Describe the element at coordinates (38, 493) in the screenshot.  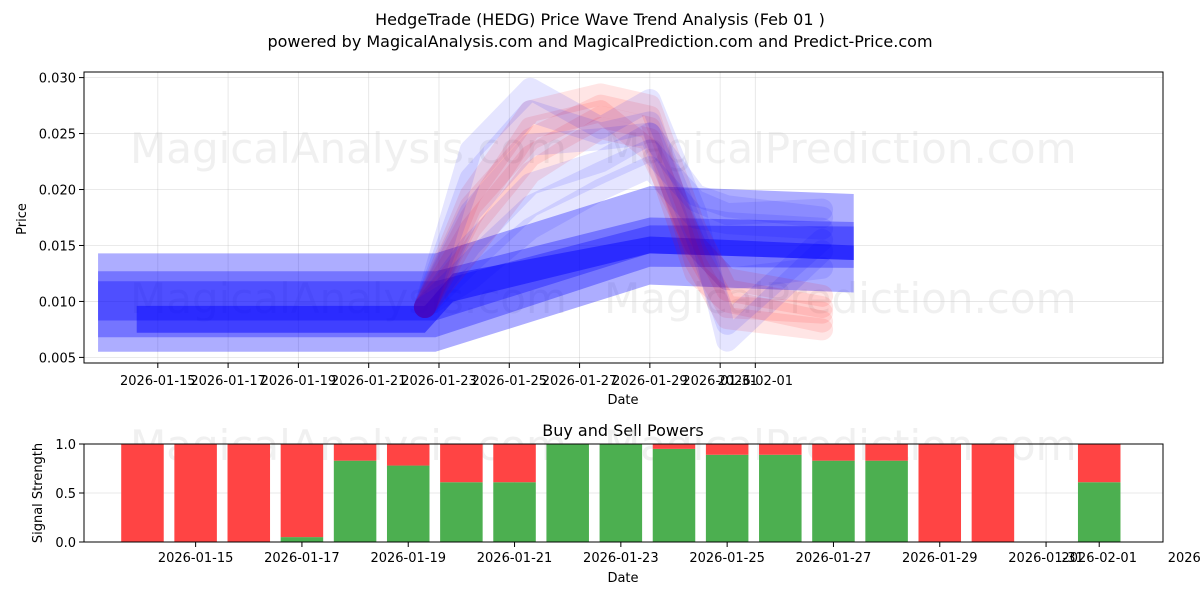
I see `signal-y-axis-label: Signal Strength` at that location.